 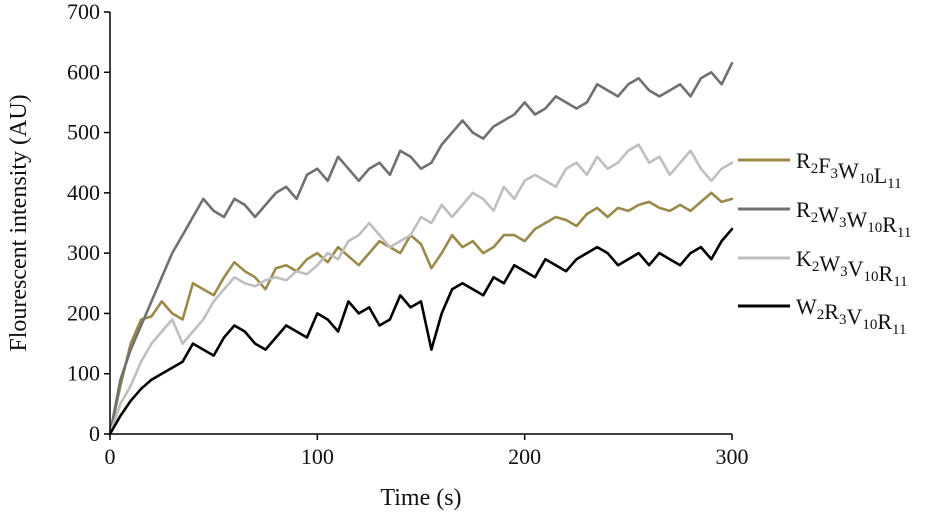 I want to click on legend-label-1: R2W3W10R11, so click(x=853, y=219).